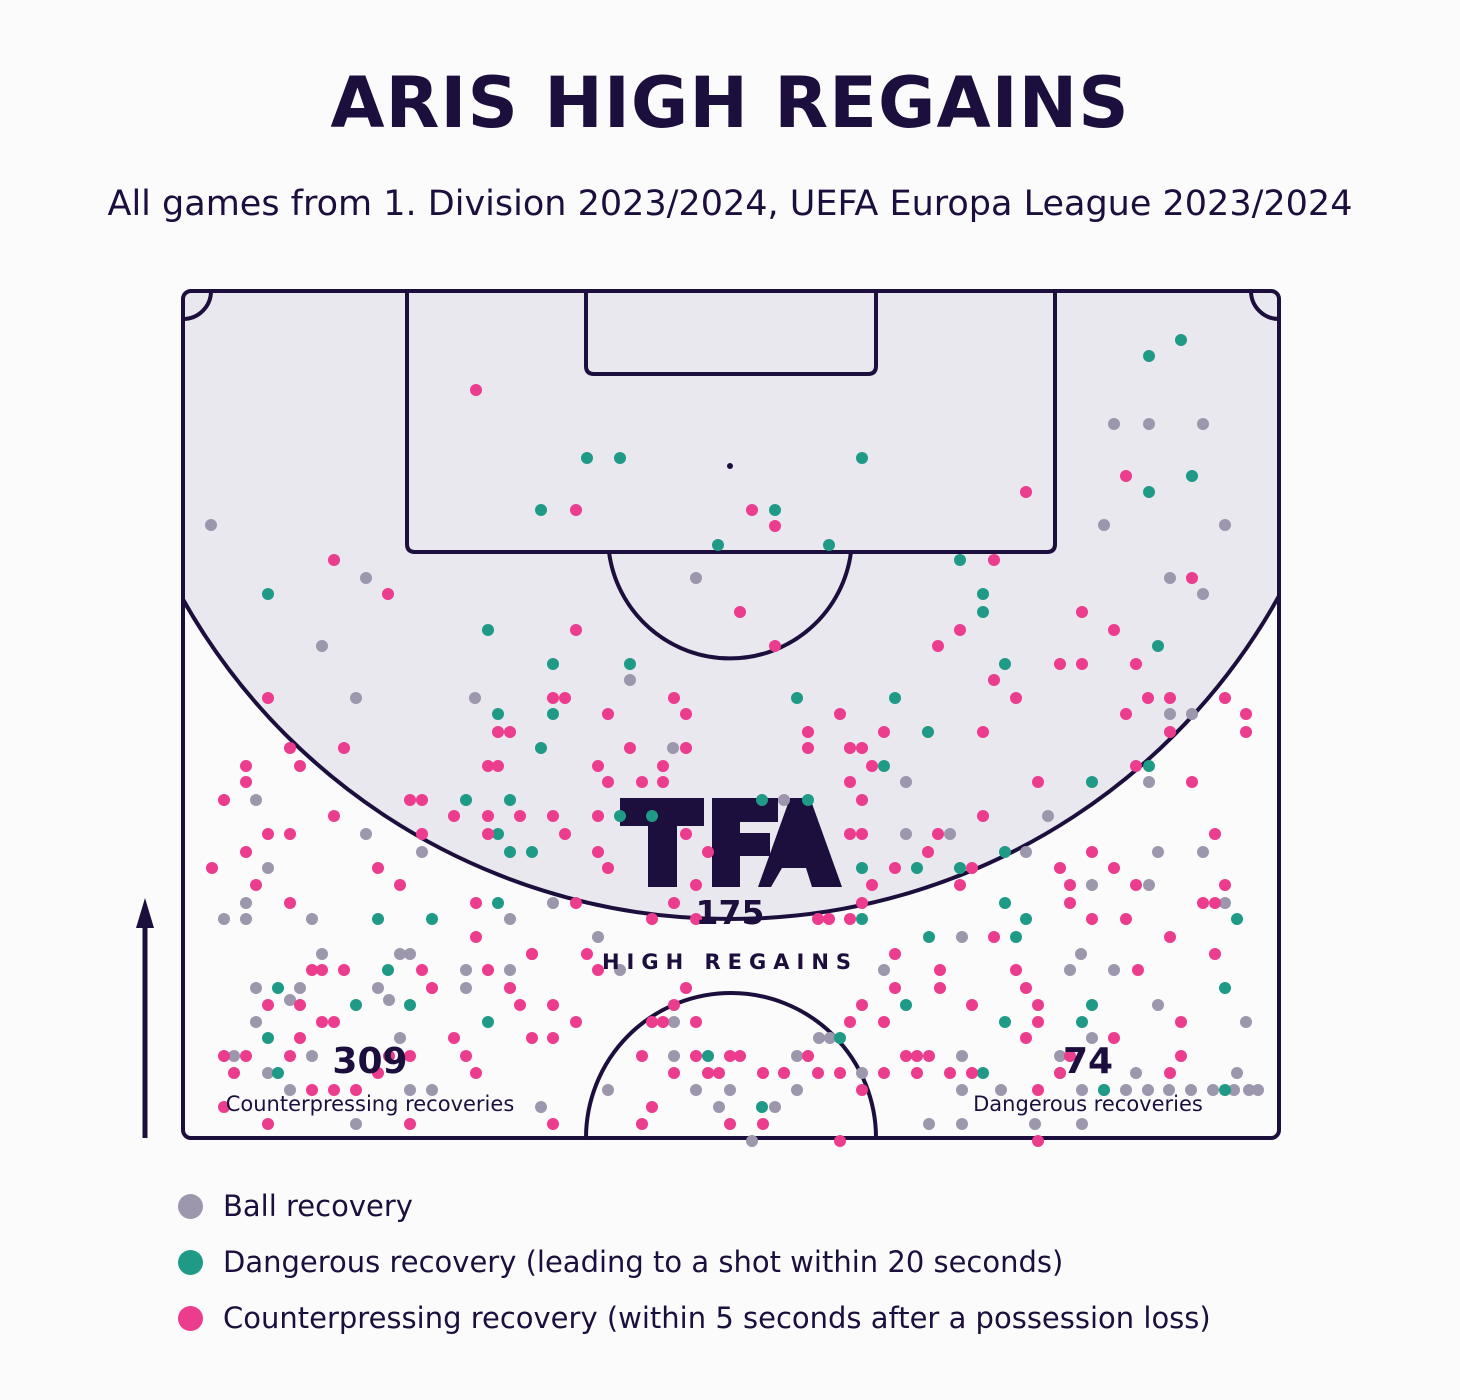 This screenshot has height=1400, width=1460. Describe the element at coordinates (190, 1262) in the screenshot. I see `dangerous-recovery-dot-icon` at that location.